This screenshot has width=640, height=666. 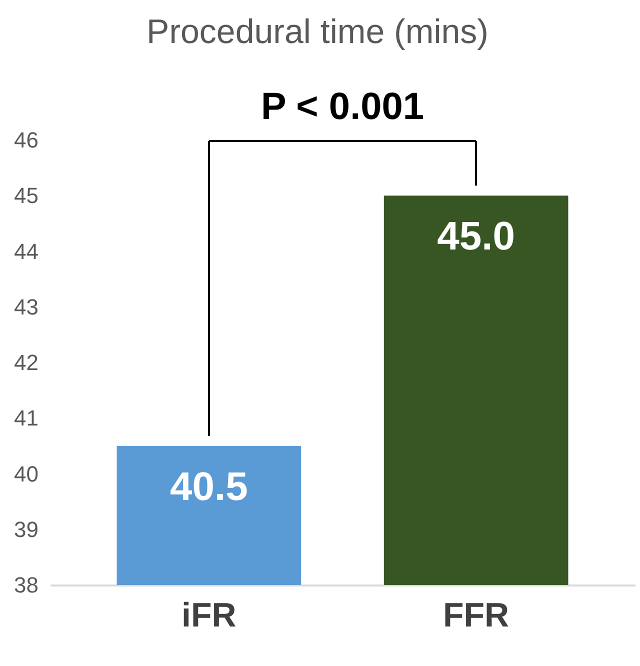 What do you see at coordinates (26, 195) in the screenshot?
I see `y-tick-label: 45` at bounding box center [26, 195].